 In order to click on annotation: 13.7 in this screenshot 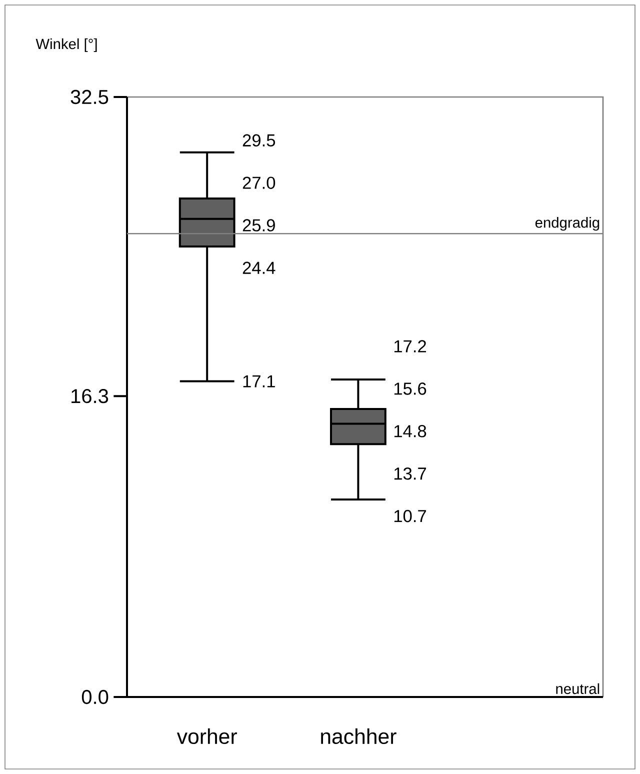, I will do `click(410, 473)`.